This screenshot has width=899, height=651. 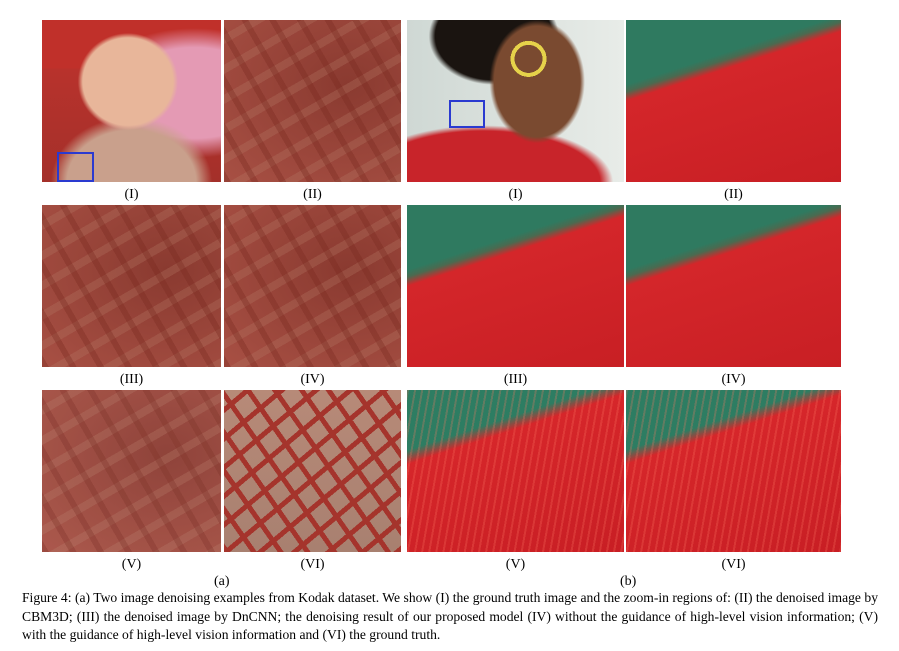 I want to click on panel-label: (a), so click(x=222, y=581).